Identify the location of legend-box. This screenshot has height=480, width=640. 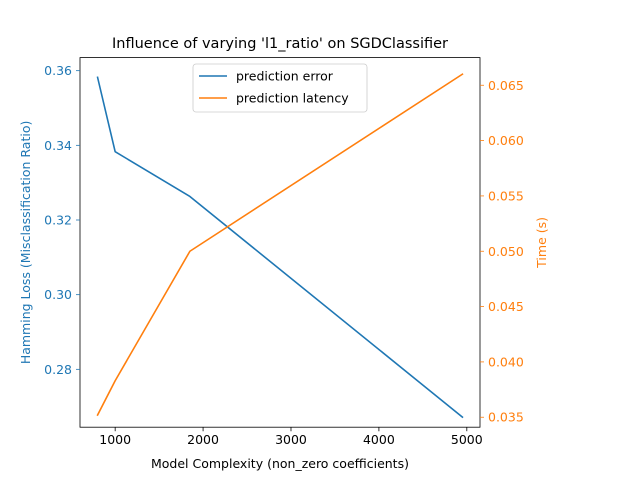
(280, 88).